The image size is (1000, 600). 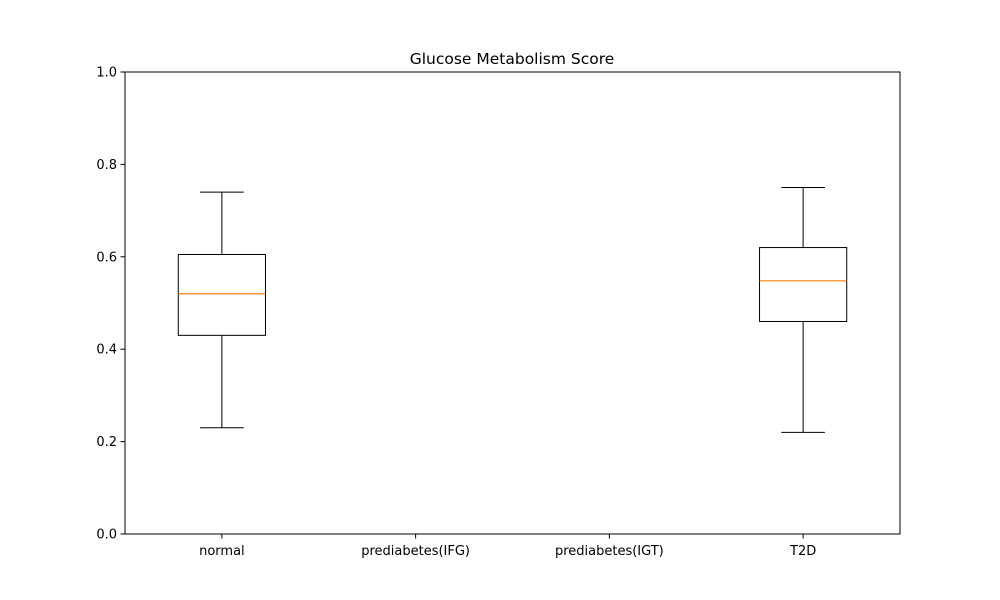 I want to click on x-tick-label: prediabetes(IGT), so click(x=609, y=551).